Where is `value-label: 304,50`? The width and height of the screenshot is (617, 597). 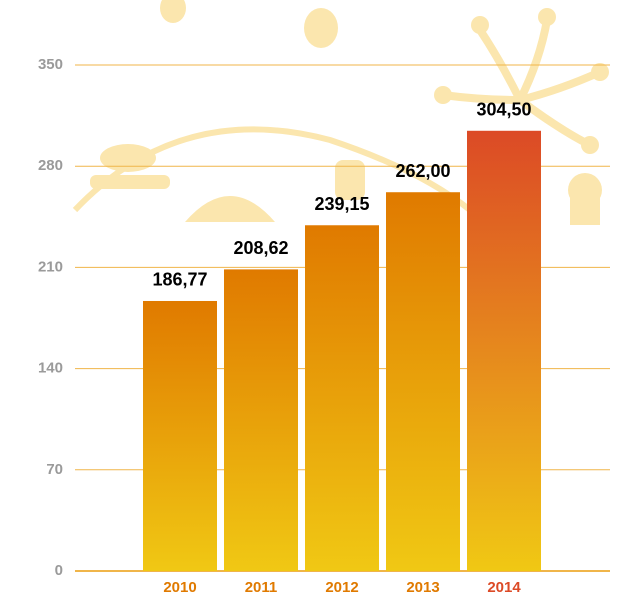
value-label: 304,50 is located at coordinates (503, 110).